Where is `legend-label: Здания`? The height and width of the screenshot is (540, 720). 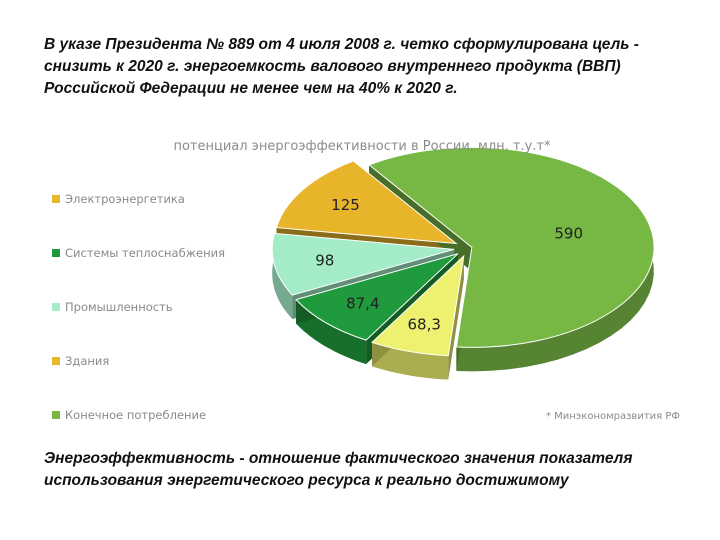 legend-label: Здания is located at coordinates (87, 361).